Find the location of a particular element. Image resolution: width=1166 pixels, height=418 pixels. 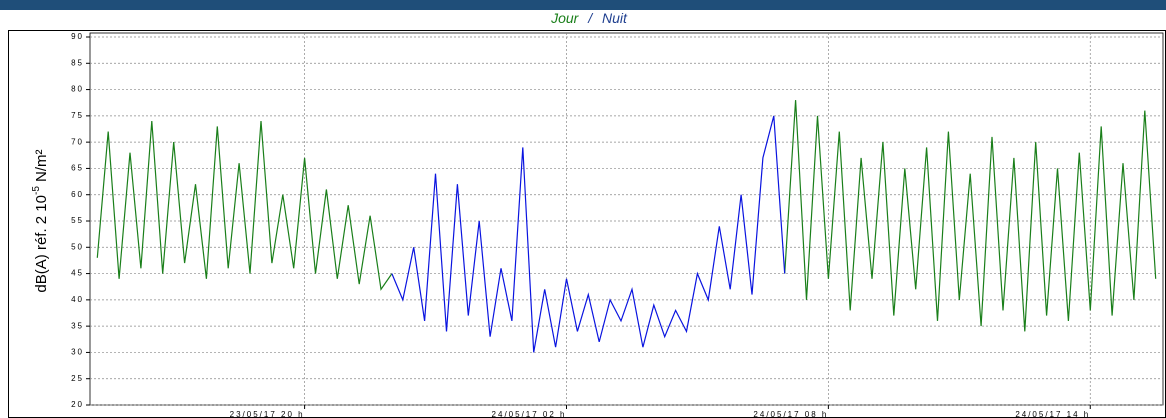

y-tick-label: 45 is located at coordinates (77, 273).